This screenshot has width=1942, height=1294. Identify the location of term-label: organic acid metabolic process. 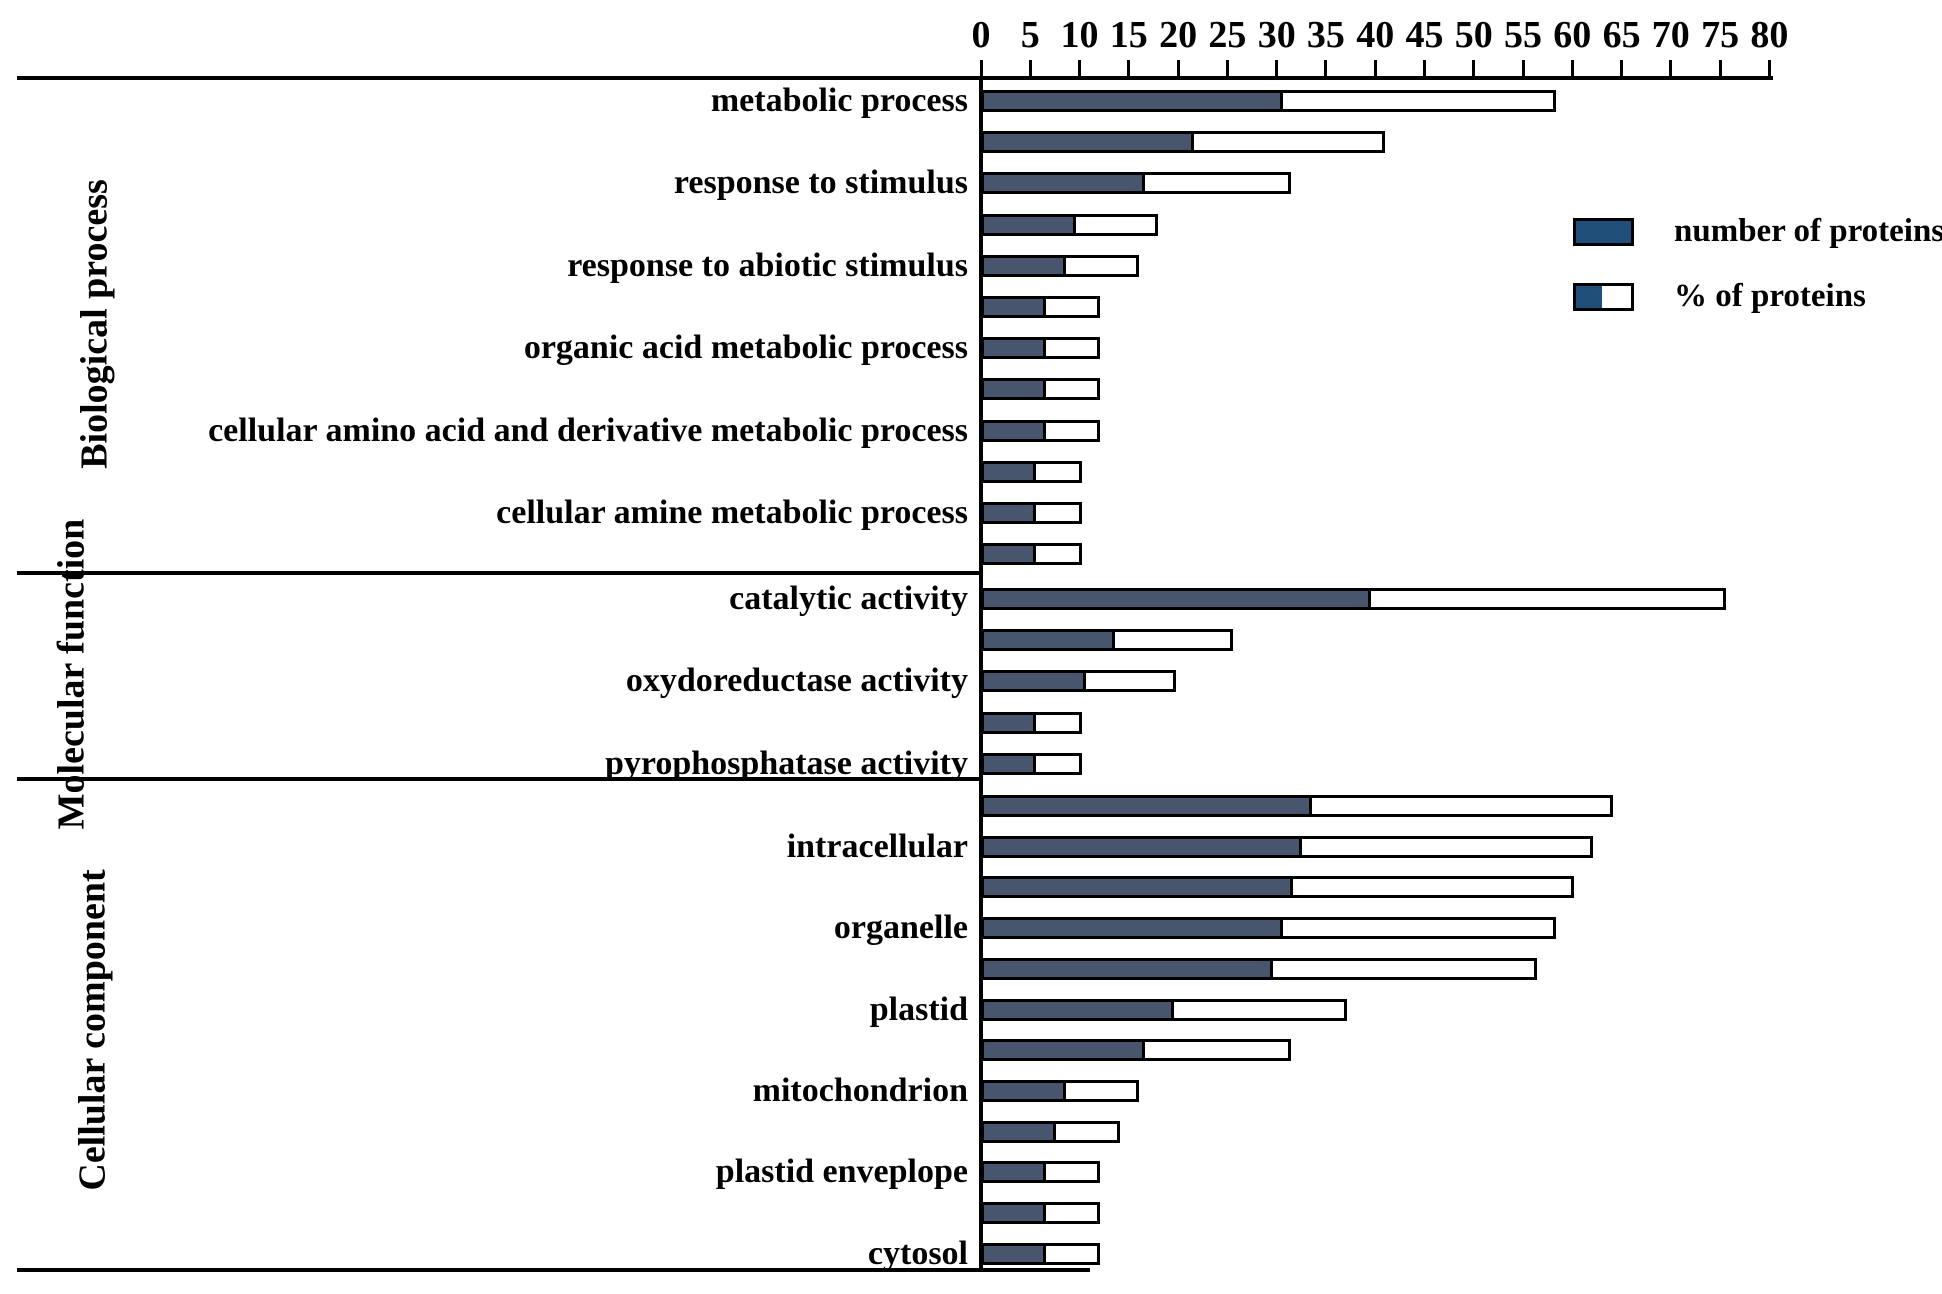
(745, 348).